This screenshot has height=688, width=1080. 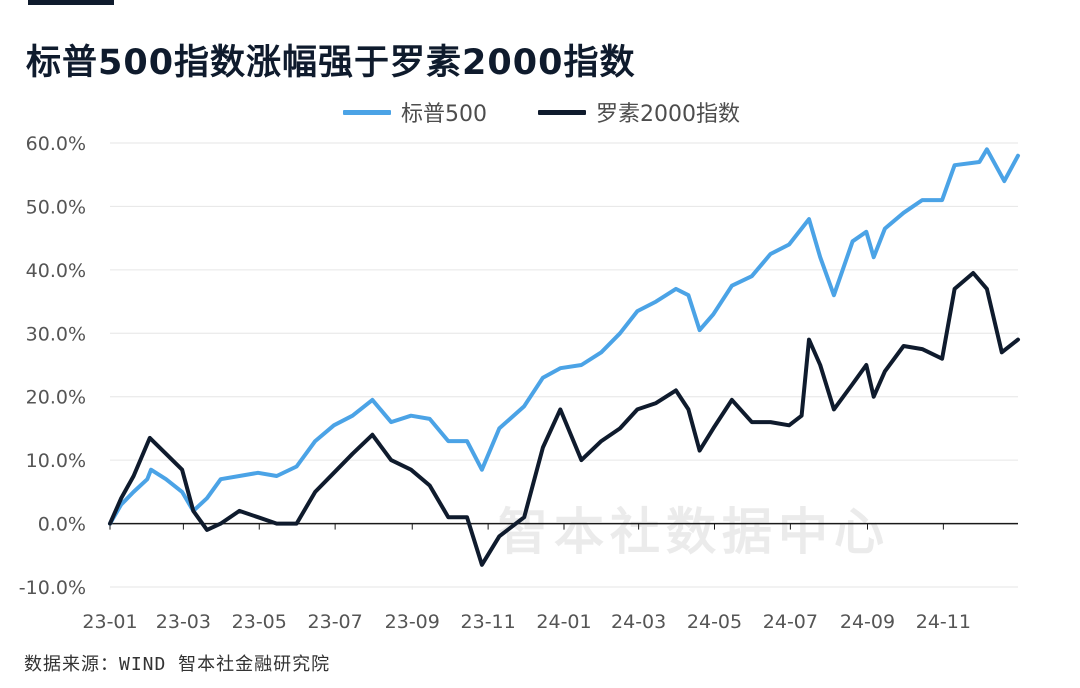 What do you see at coordinates (444, 114) in the screenshot?
I see `legend-label-sp500: 标普500` at bounding box center [444, 114].